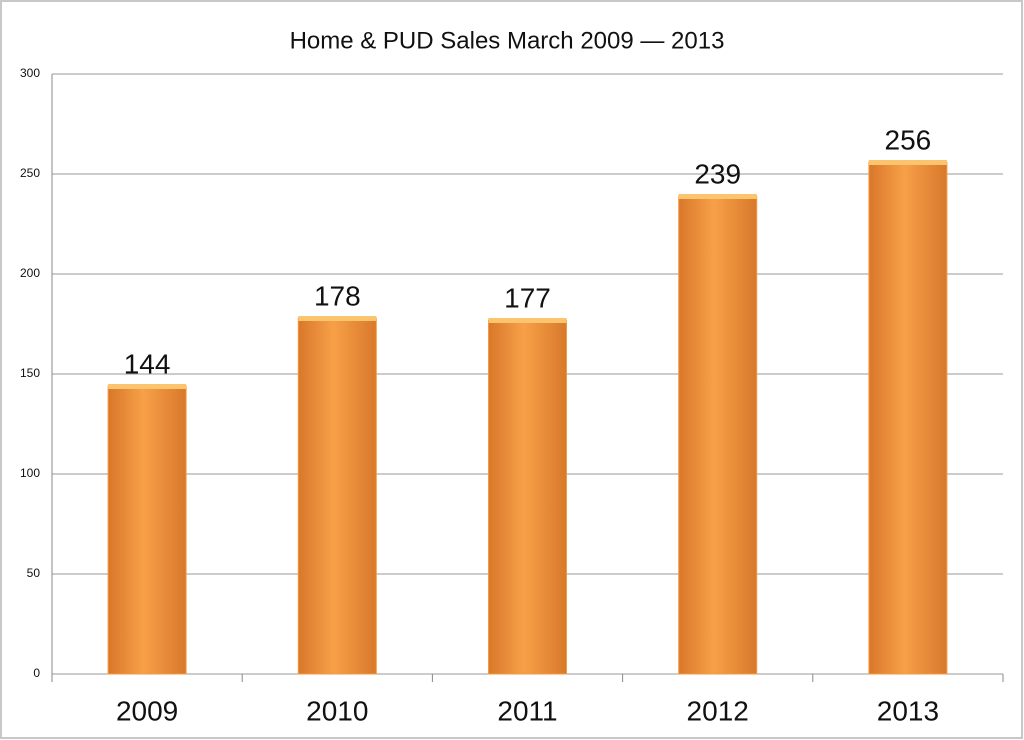  I want to click on x-tick-label: 2013, so click(908, 710).